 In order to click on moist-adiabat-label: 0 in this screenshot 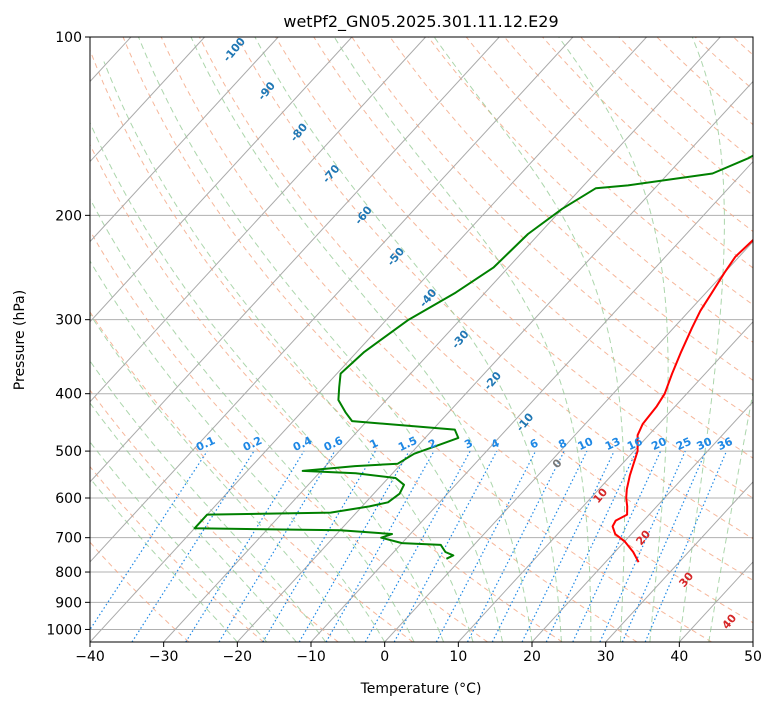, I will do `click(557, 463)`.